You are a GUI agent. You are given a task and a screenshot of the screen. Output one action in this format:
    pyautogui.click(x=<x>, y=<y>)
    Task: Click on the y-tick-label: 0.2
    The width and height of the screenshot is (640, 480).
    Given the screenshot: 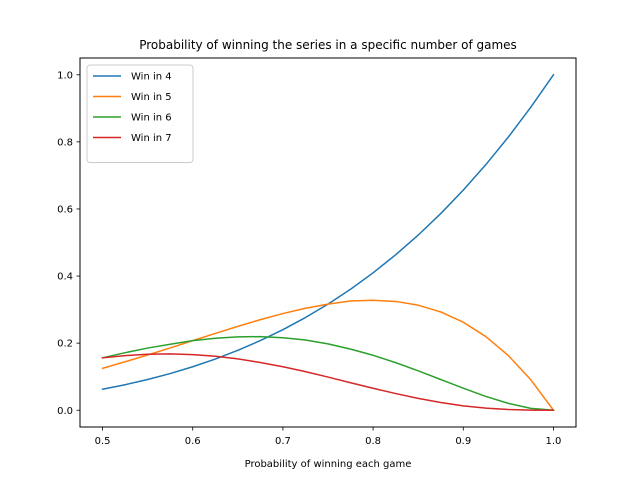 What is the action you would take?
    pyautogui.click(x=65, y=344)
    